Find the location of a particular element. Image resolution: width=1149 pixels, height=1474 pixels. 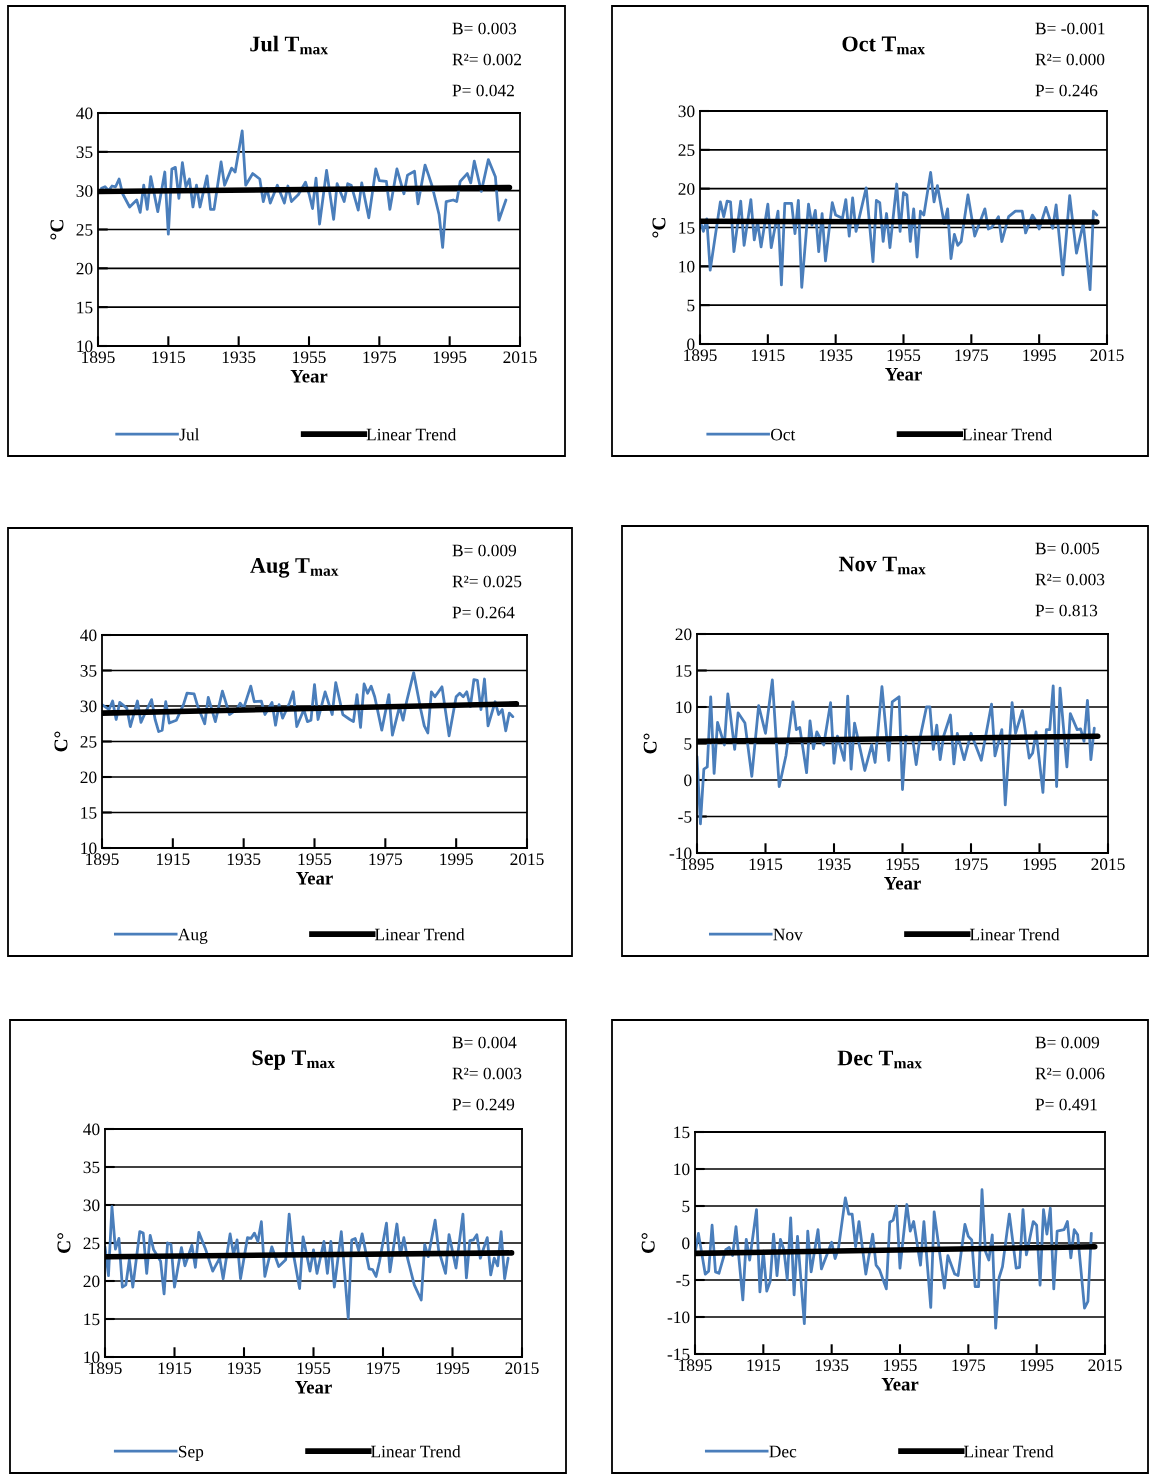

x-tick-label: 1975 is located at coordinates (969, 1365).